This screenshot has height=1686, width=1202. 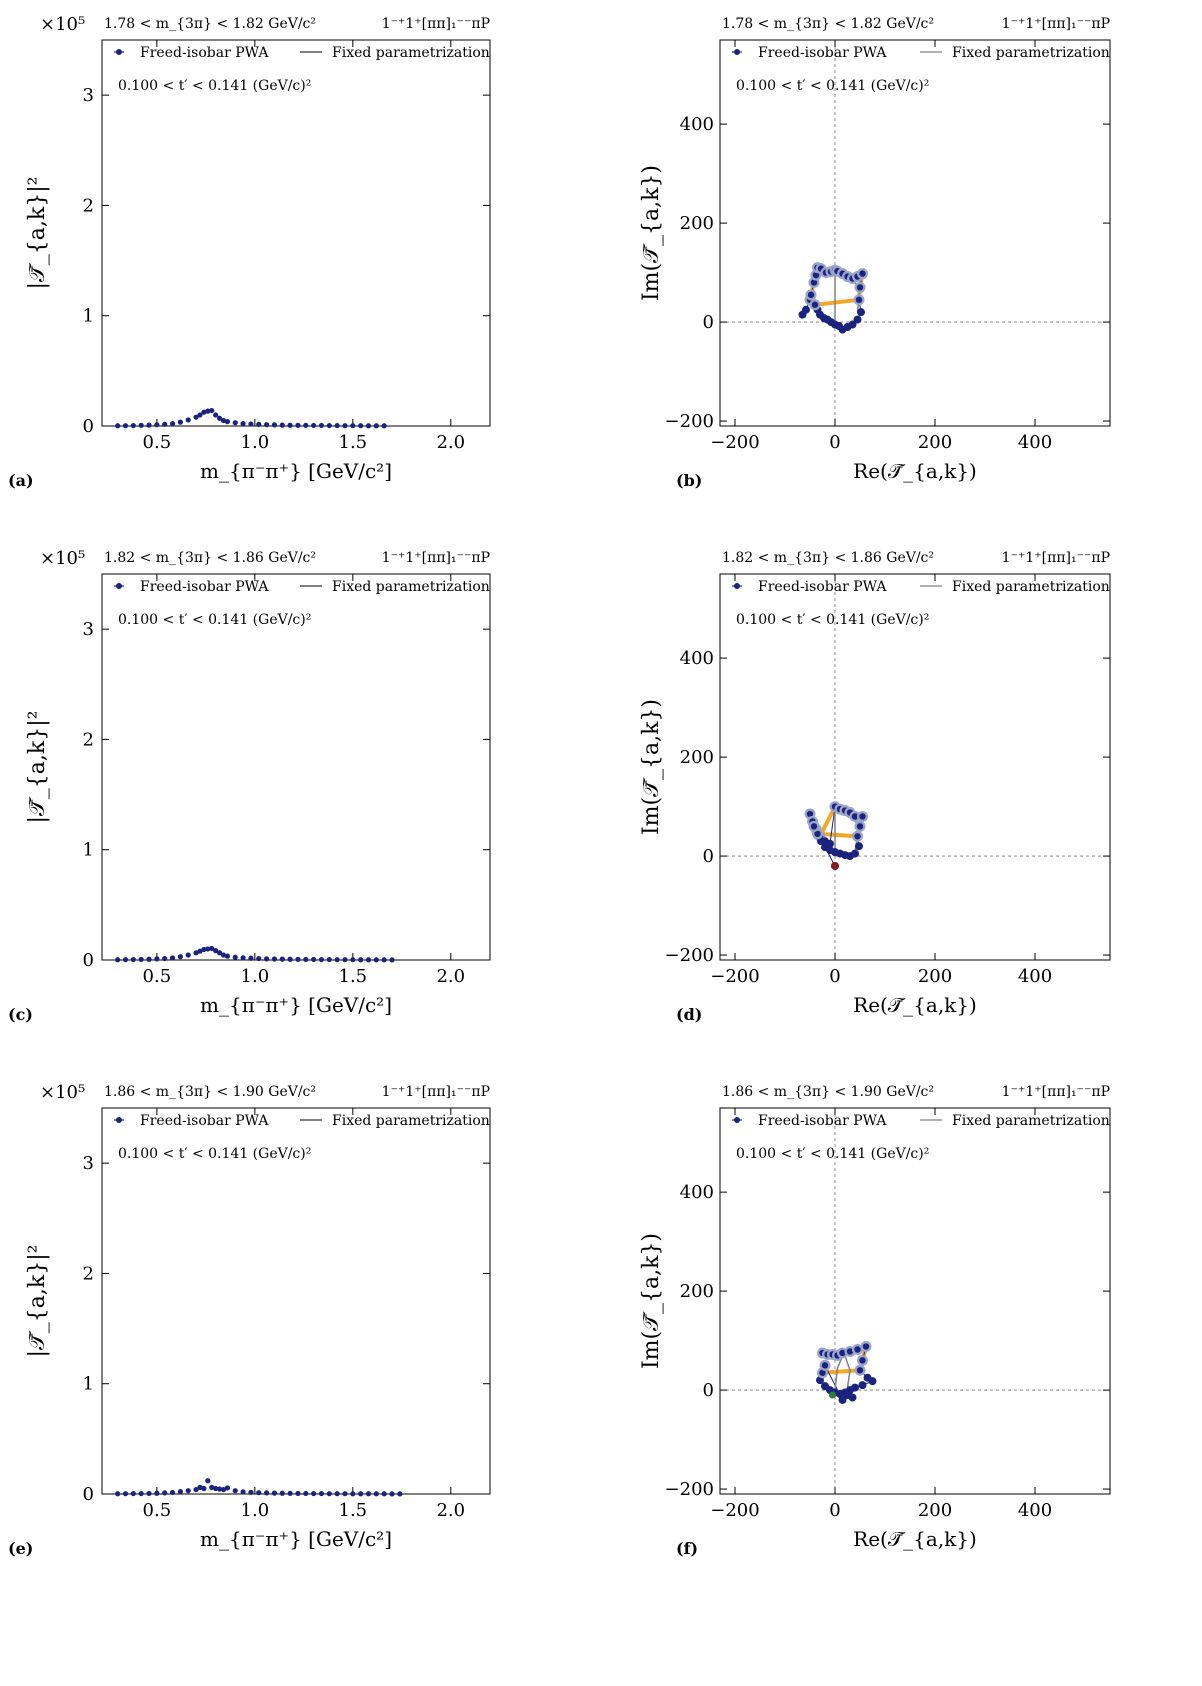 What do you see at coordinates (1035, 976) in the screenshot?
I see `x-tick-label: 400` at bounding box center [1035, 976].